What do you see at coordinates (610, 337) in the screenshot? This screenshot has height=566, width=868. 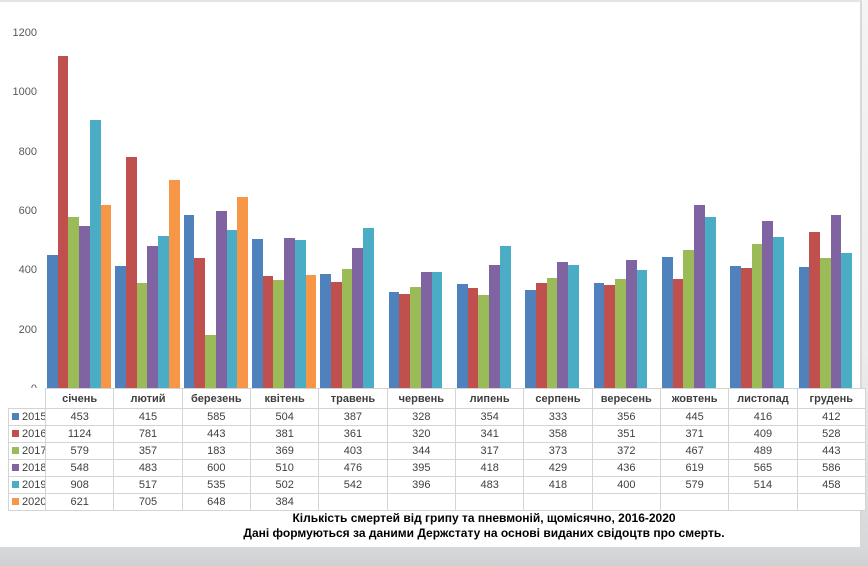 I see `bar-2016-вересень` at bounding box center [610, 337].